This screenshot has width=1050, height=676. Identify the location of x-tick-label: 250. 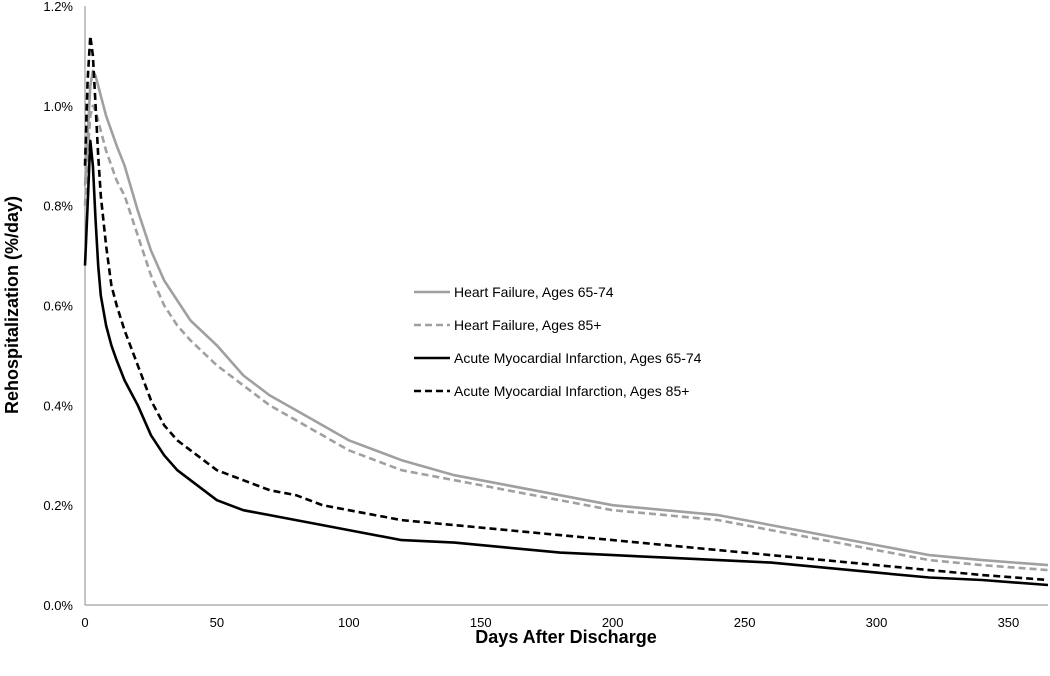
(745, 622).